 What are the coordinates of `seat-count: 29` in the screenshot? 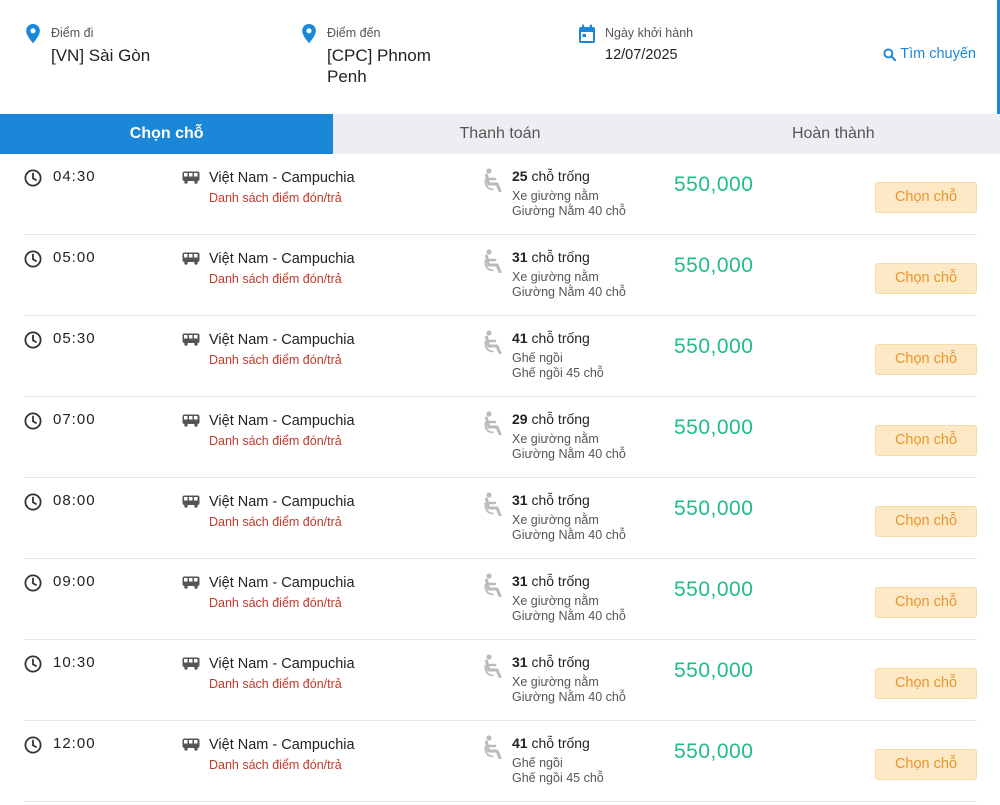 It's located at (520, 419).